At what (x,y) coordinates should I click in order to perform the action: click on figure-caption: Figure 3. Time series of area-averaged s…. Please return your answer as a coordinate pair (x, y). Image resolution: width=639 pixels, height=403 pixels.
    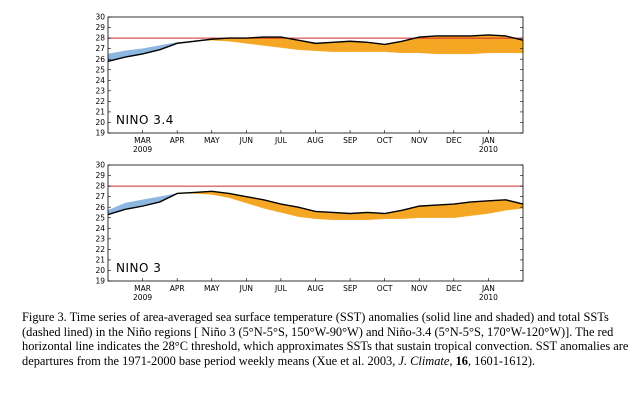
    Looking at the image, I should click on (327, 339).